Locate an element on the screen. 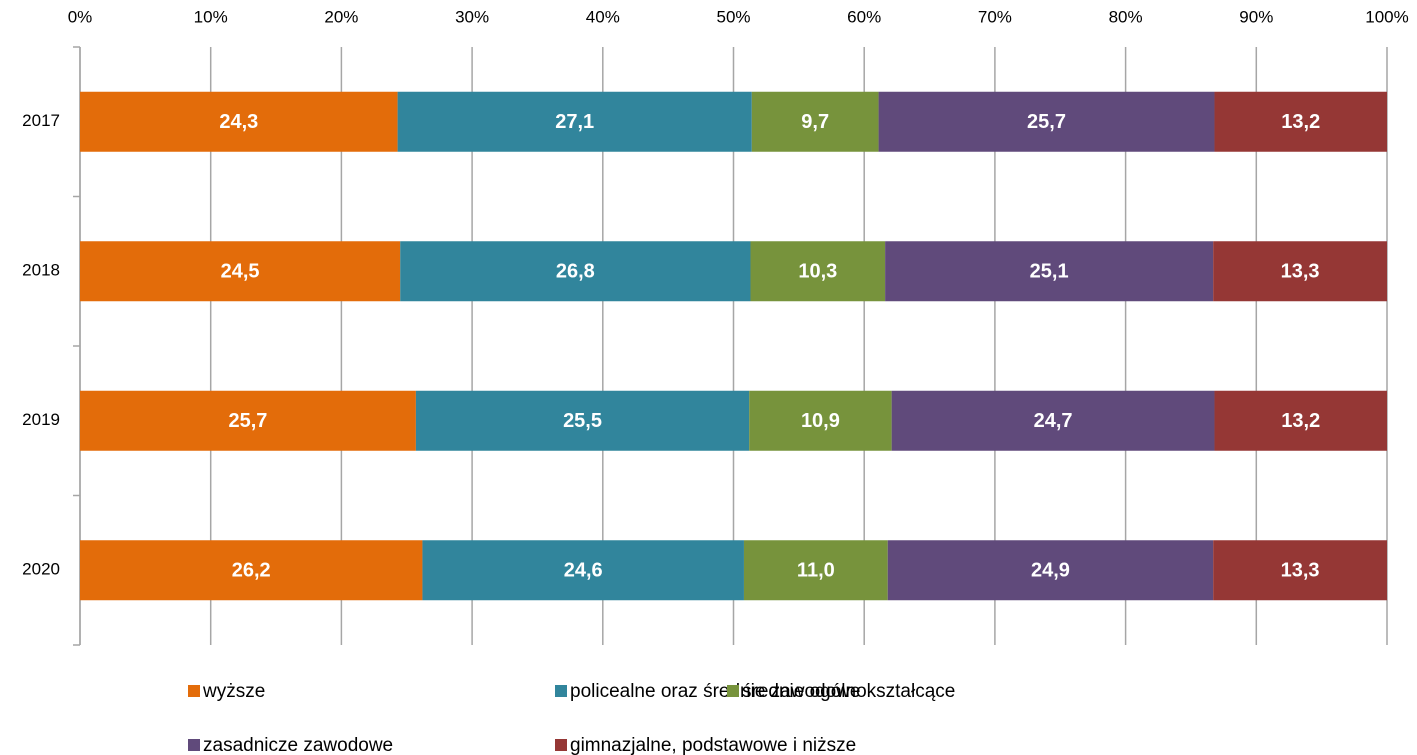  data-label: 10,9 is located at coordinates (820, 421).